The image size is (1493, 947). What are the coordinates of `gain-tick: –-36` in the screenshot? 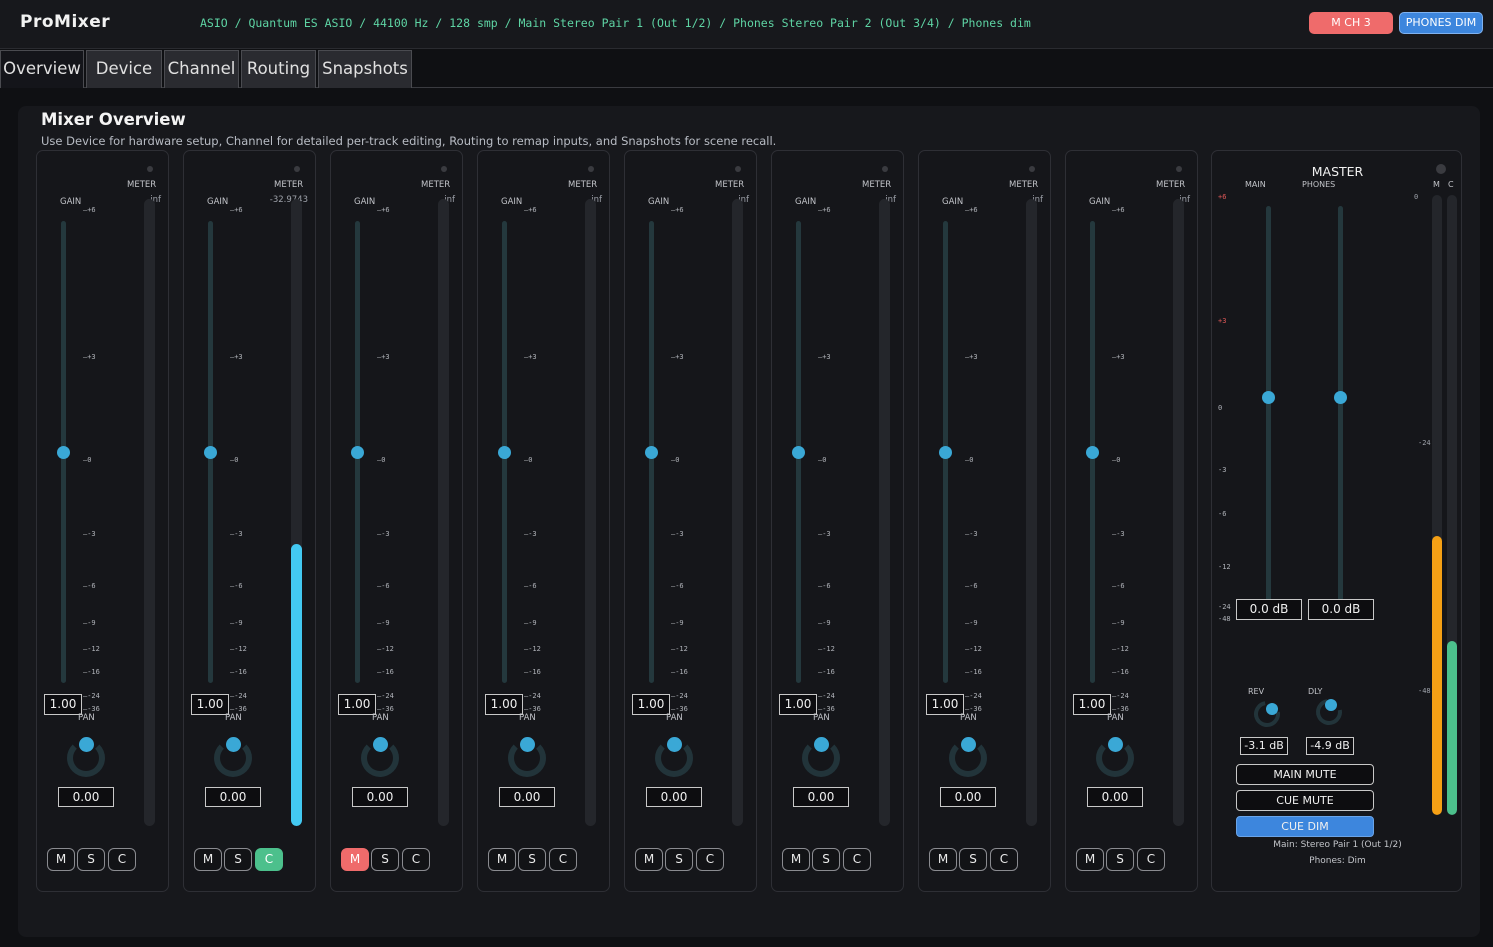 It's located at (238, 709).